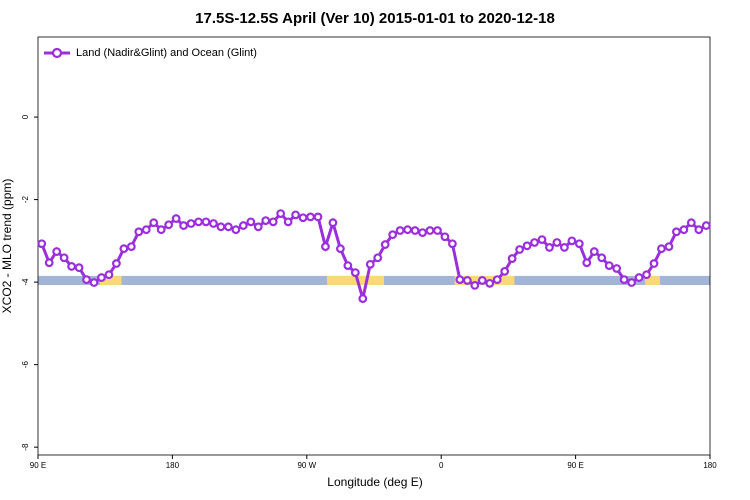  What do you see at coordinates (25, 199) in the screenshot?
I see `y-tick-label: -2` at bounding box center [25, 199].